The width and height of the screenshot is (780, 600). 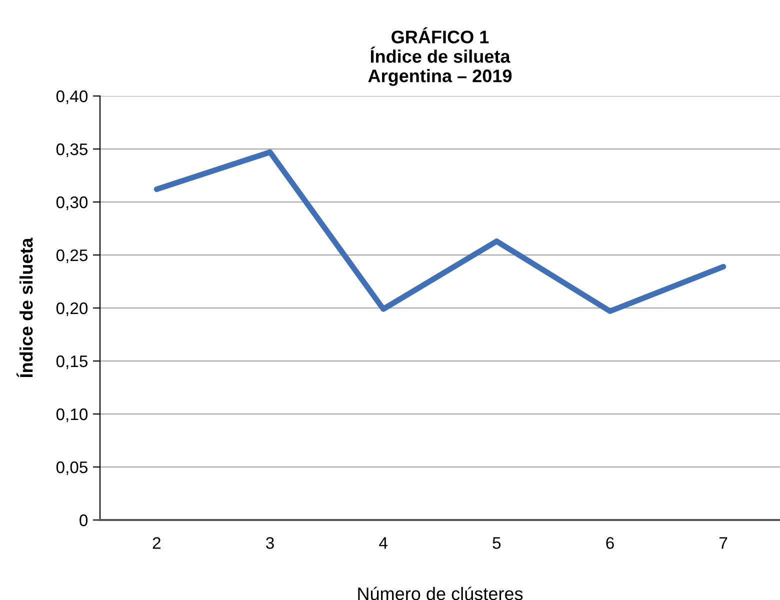 I want to click on y-axis-title: Índice de silueta, so click(x=24, y=308).